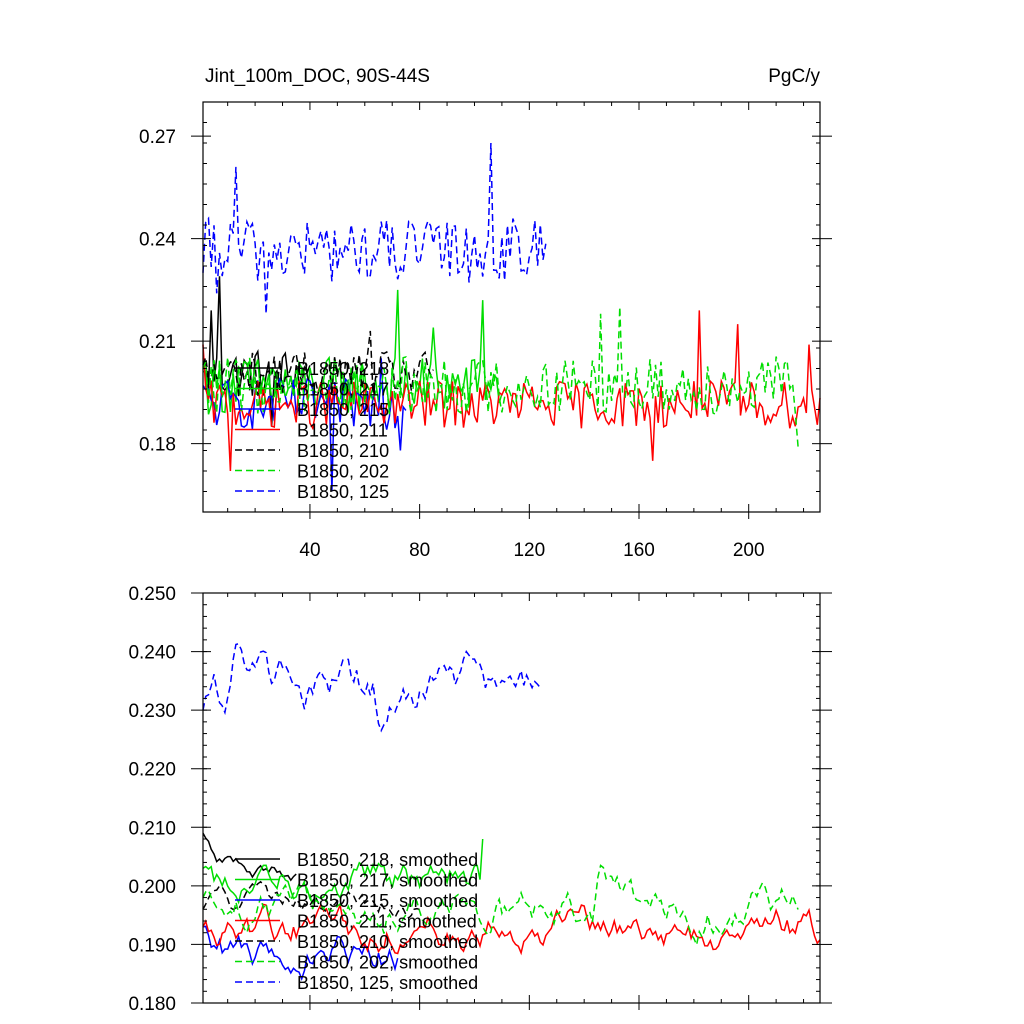 Image resolution: width=1024 pixels, height=1024 pixels. What do you see at coordinates (343, 451) in the screenshot?
I see `legend-label: B1850, 210` at bounding box center [343, 451].